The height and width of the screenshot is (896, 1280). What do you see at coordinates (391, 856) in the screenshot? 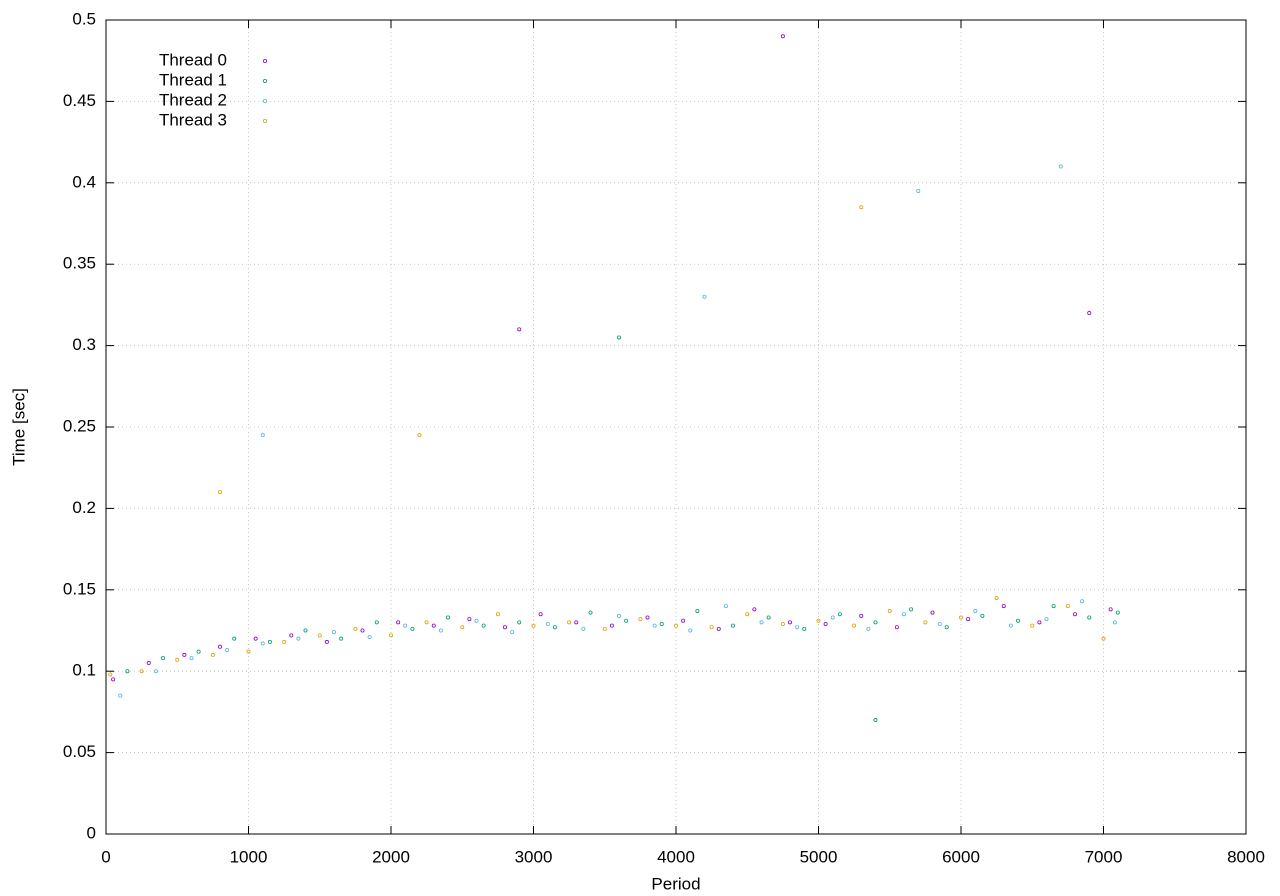
I see `x-tick-label: 2000` at bounding box center [391, 856].